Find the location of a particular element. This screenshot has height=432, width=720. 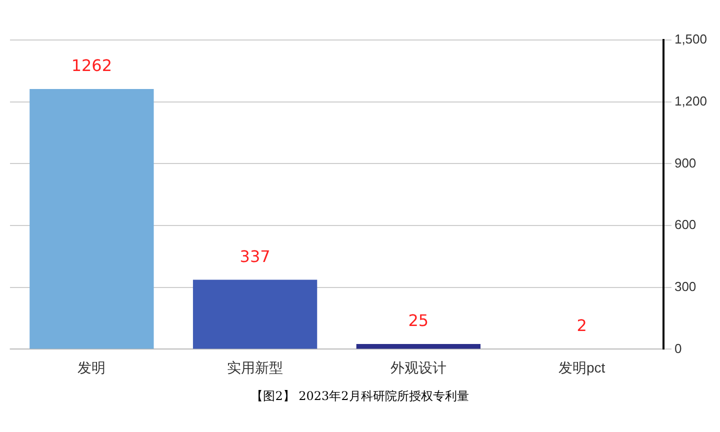

data-label: 2 is located at coordinates (581, 325).